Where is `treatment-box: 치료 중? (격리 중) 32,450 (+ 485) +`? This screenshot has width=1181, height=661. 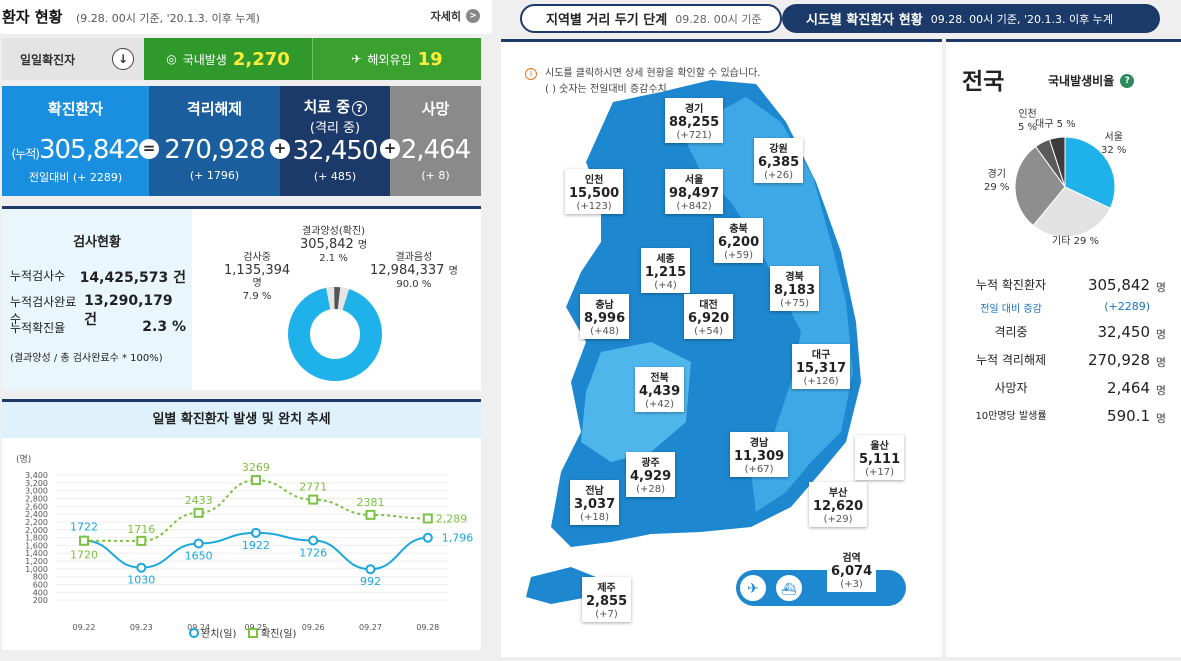 treatment-box: 치료 중? (격리 중) 32,450 (+ 485) + is located at coordinates (340, 141).